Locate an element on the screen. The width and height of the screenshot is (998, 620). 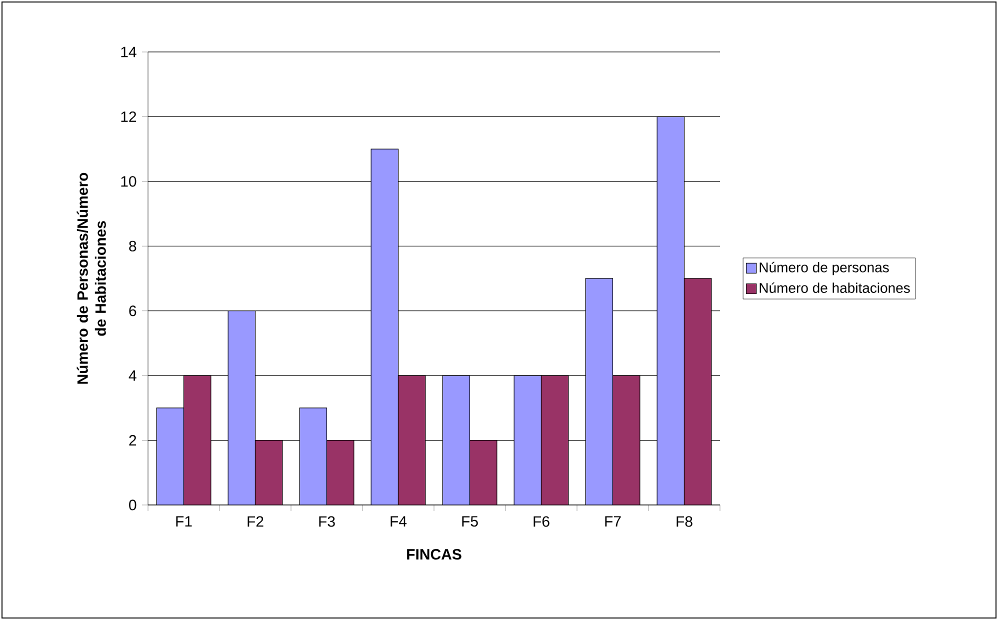
legend-label: Número de personas is located at coordinates (824, 269).